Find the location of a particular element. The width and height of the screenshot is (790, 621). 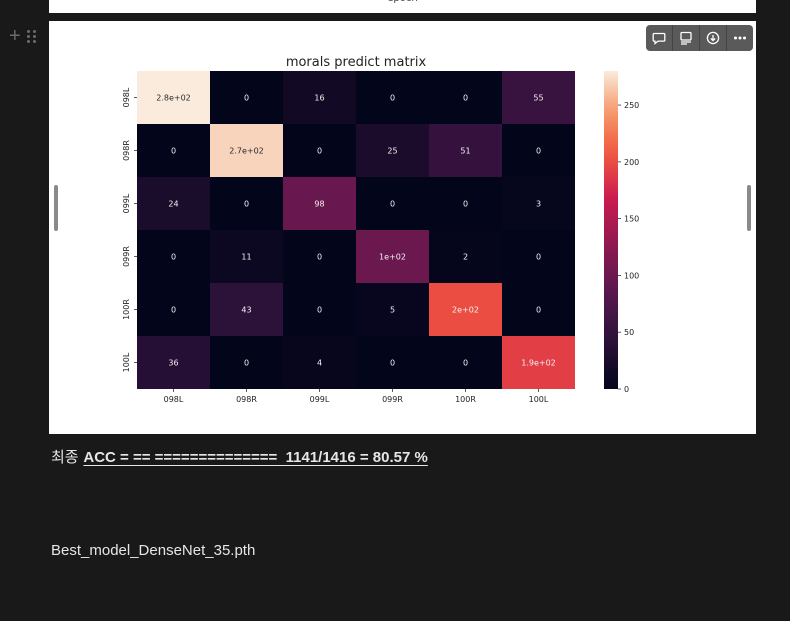

heatmap-cell-label: 4 is located at coordinates (319, 363).